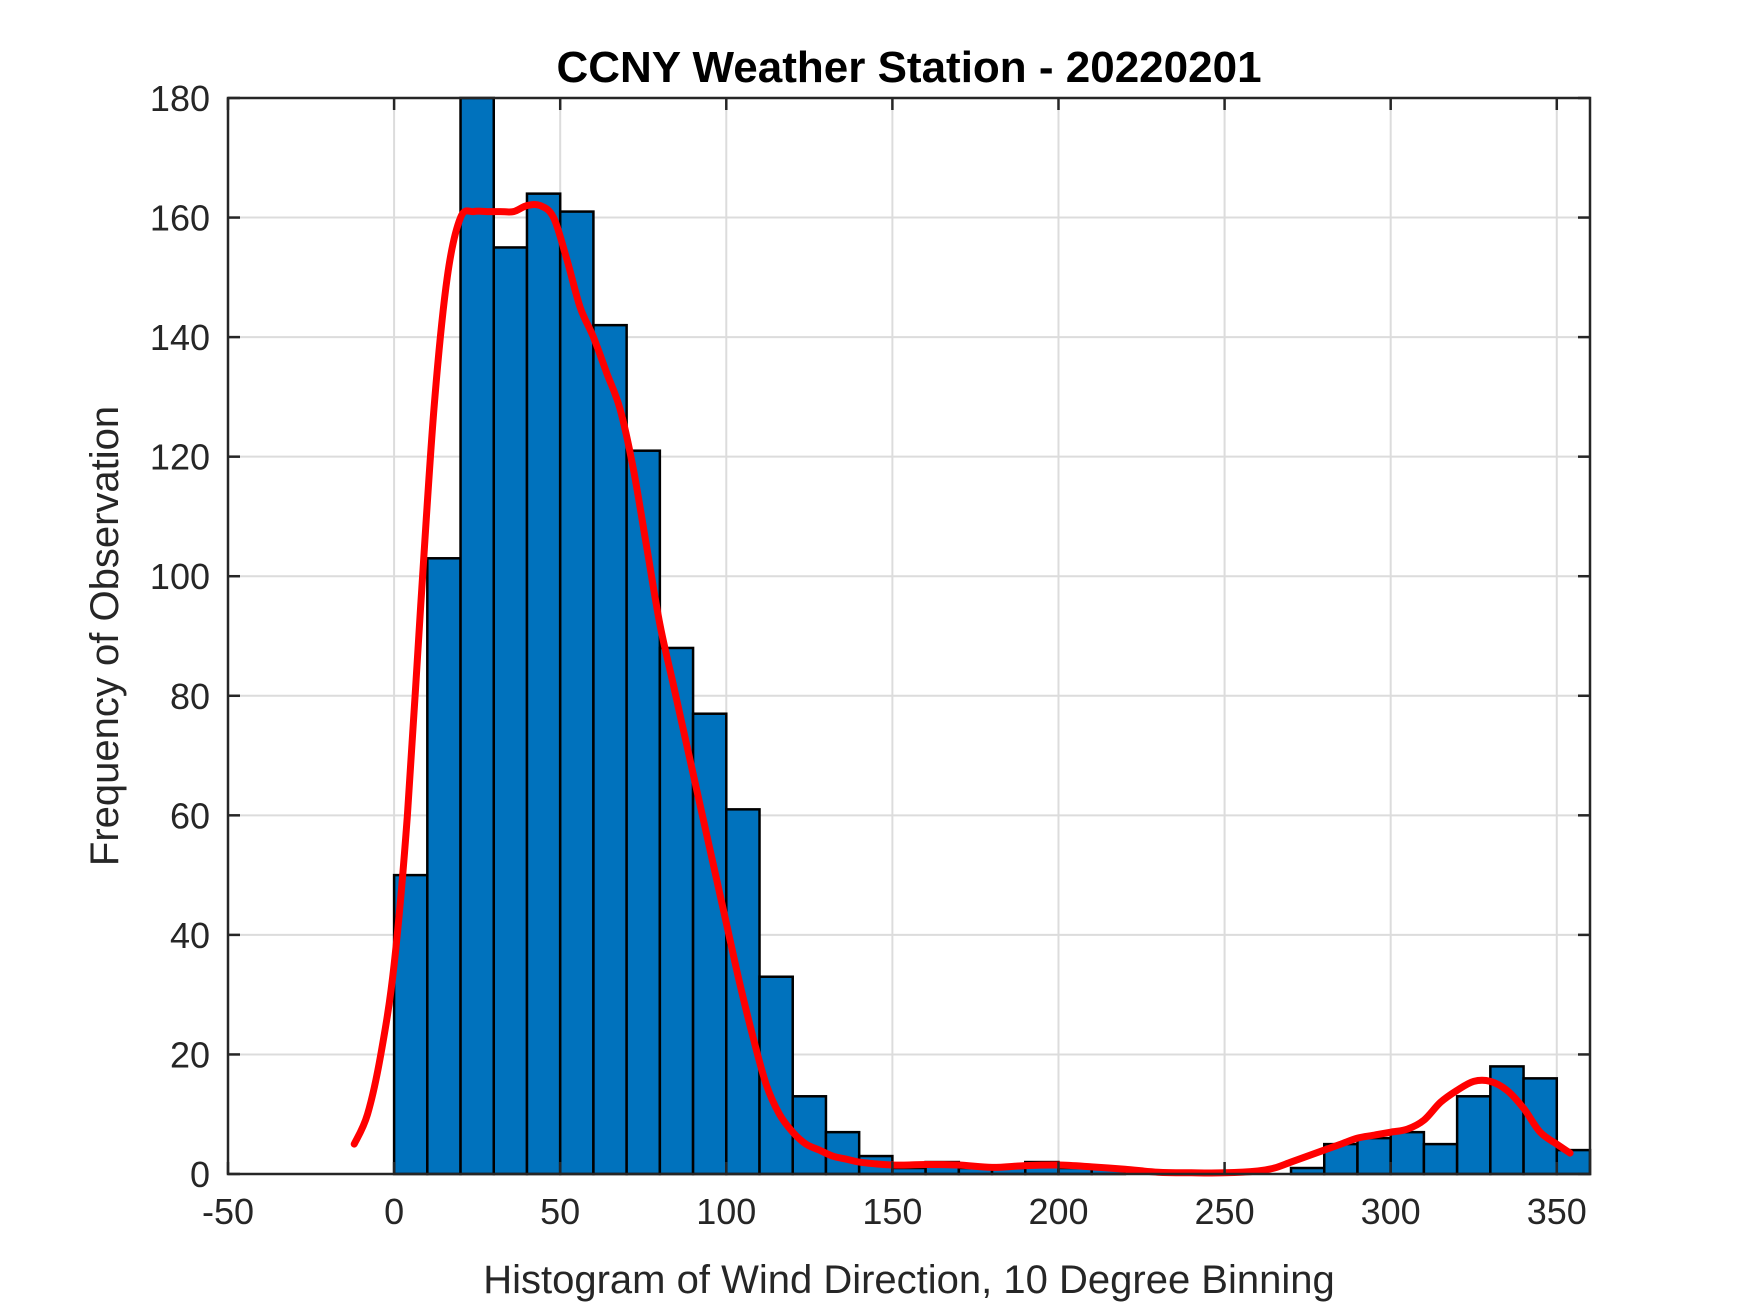 The height and width of the screenshot is (1313, 1750). What do you see at coordinates (105, 636) in the screenshot?
I see `y-axis-label: Frequency of Observation` at bounding box center [105, 636].